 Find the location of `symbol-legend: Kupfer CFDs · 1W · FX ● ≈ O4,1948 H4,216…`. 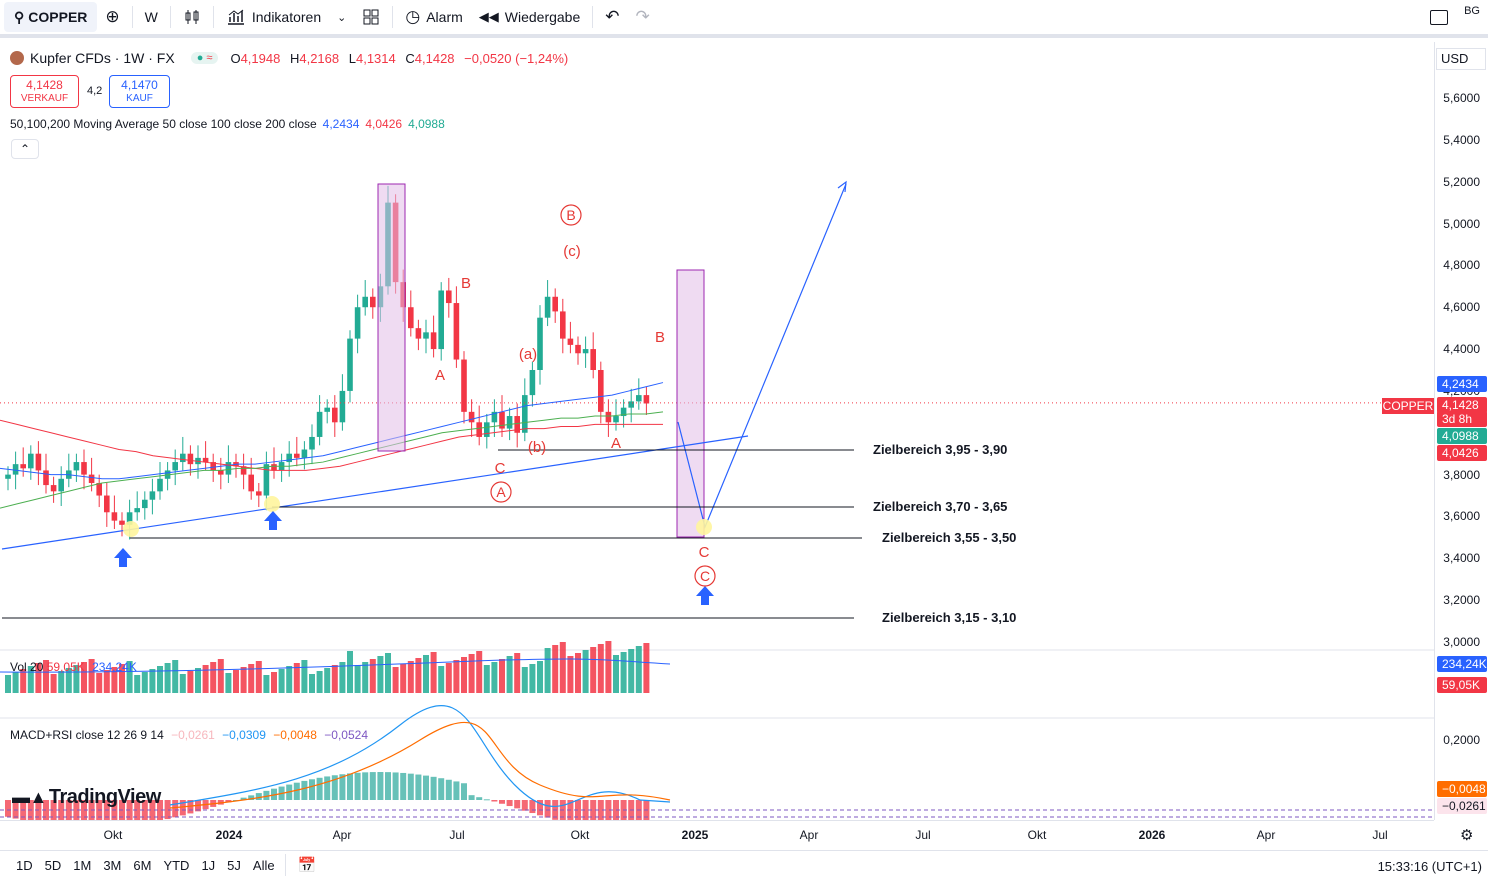

symbol-legend: Kupfer CFDs · 1W · FX ● ≈ O4,1948 H4,216… is located at coordinates (292, 58).